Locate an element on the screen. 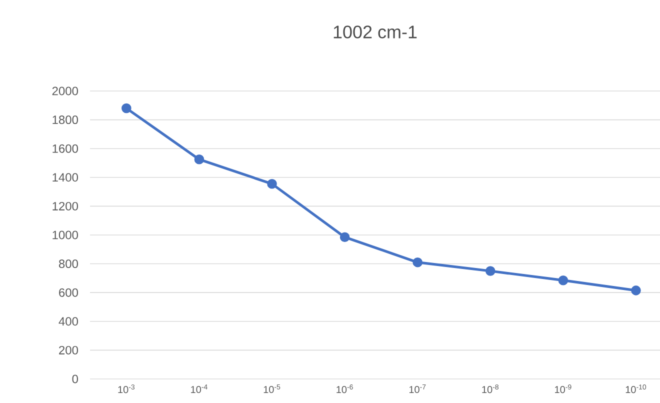  y-tick-label: 0 is located at coordinates (75, 379).